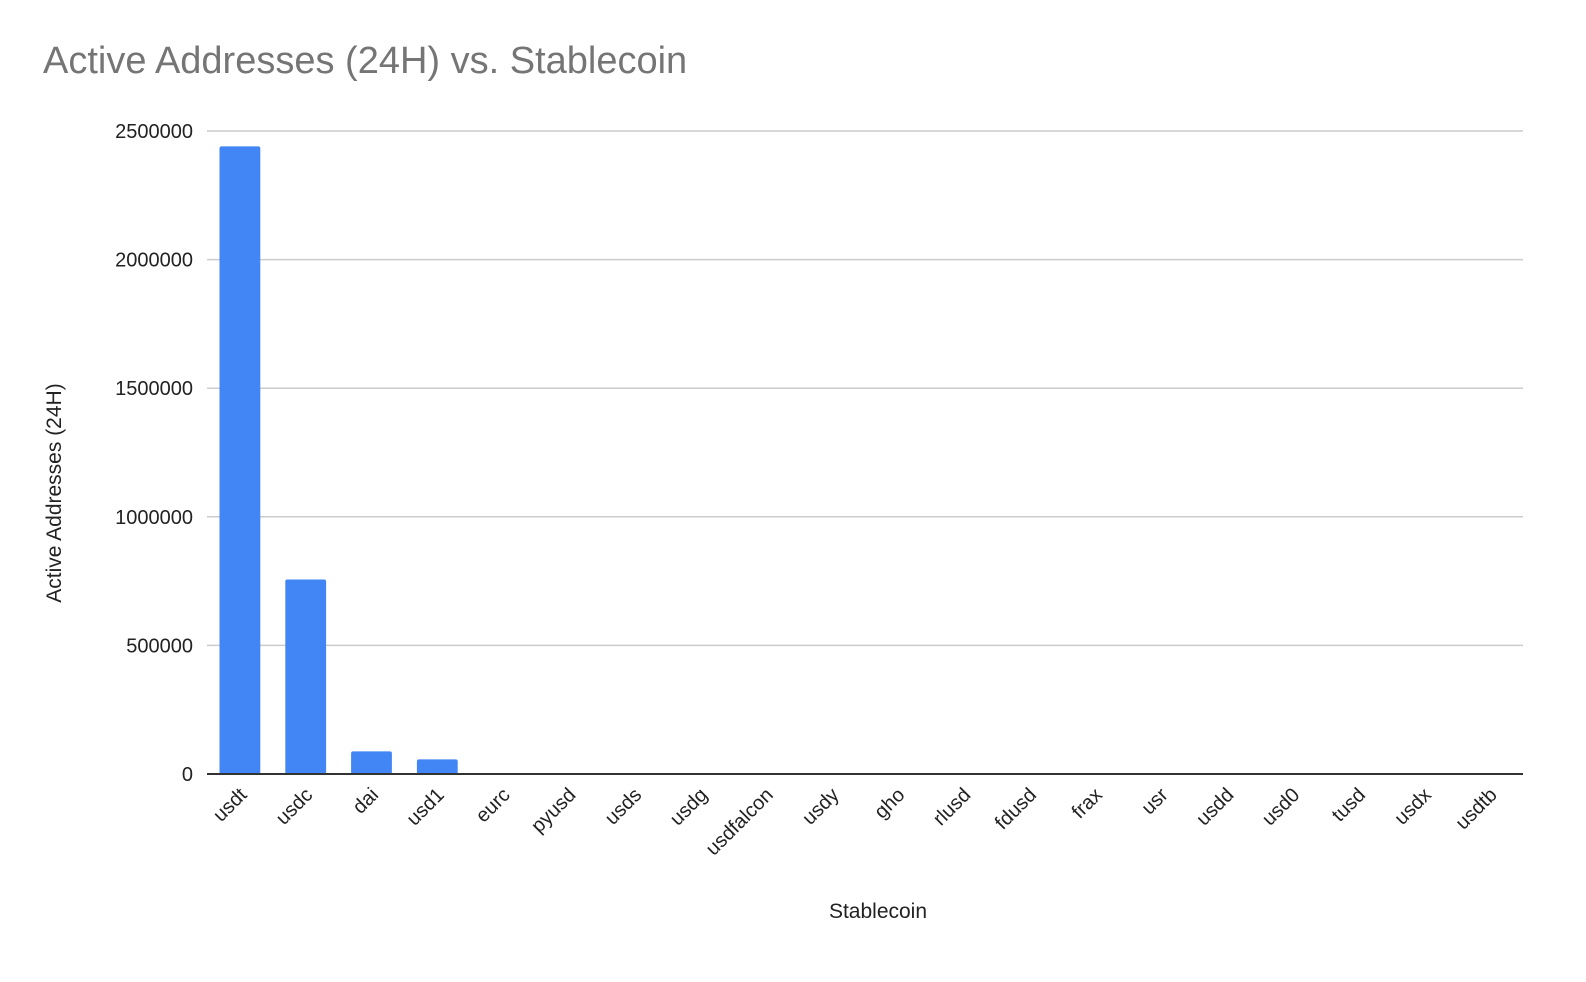 This screenshot has width=1586, height=982. I want to click on y-tick-labels: 0 500000 1000000 1500000 2000000 2500000, so click(154, 453).